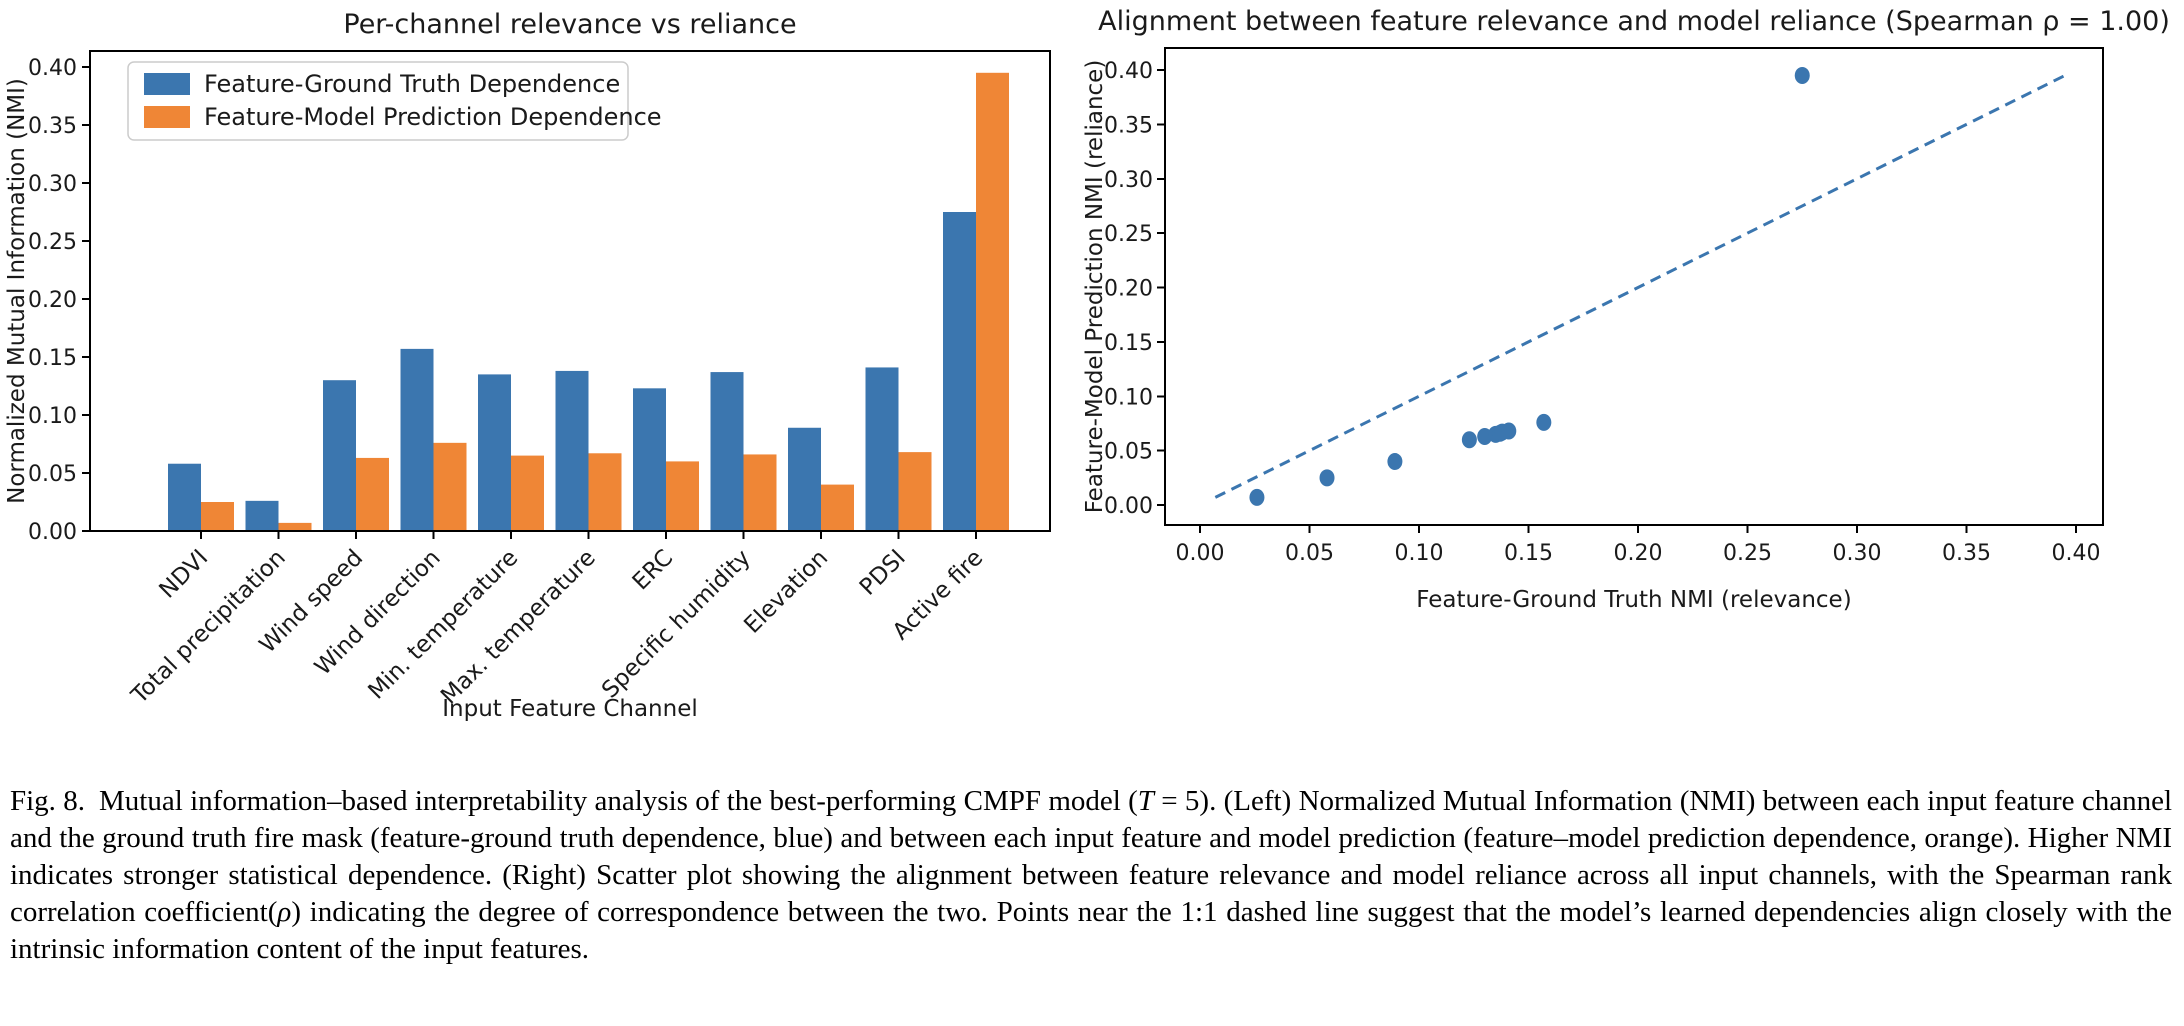 Image resolution: width=2184 pixels, height=1026 pixels. Describe the element at coordinates (1747, 553) in the screenshot. I see `scatter-x-tick-label: 0.25` at that location.